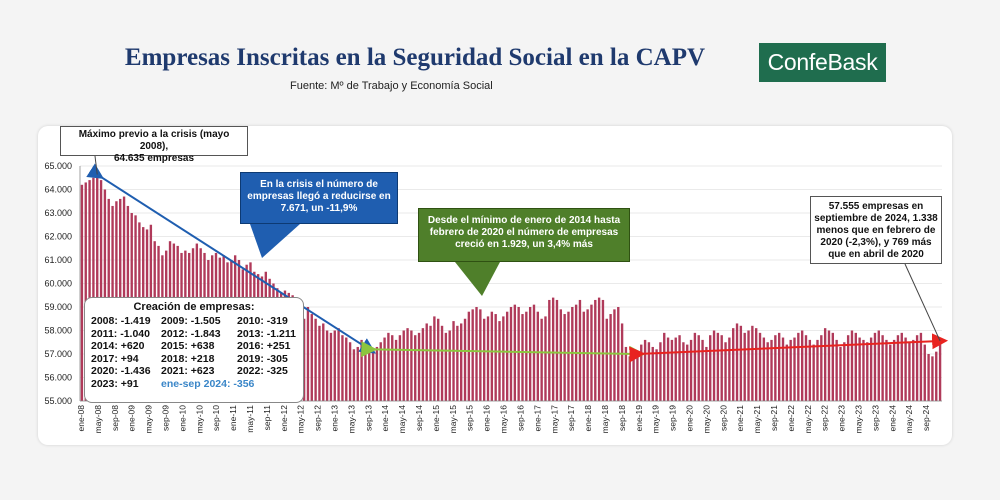 The width and height of the screenshot is (1000, 500). What do you see at coordinates (503, 351) in the screenshot?
I see `recovery-arrow` at bounding box center [503, 351].